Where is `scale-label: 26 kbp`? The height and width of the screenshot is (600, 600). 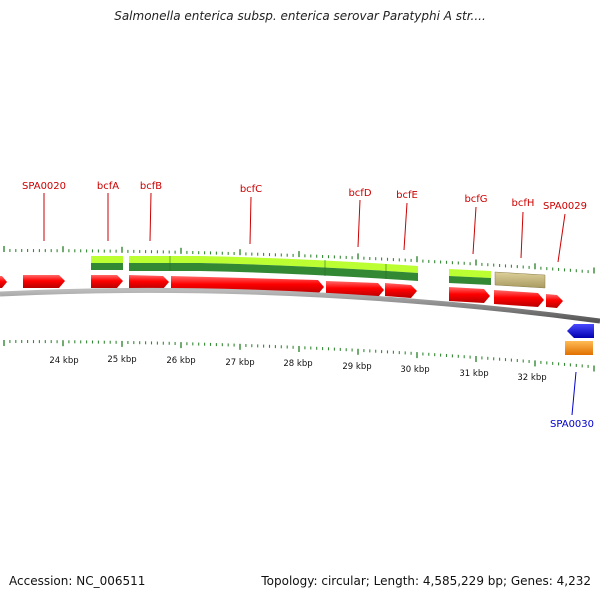
scale-label: 26 kbp is located at coordinates (180, 361).